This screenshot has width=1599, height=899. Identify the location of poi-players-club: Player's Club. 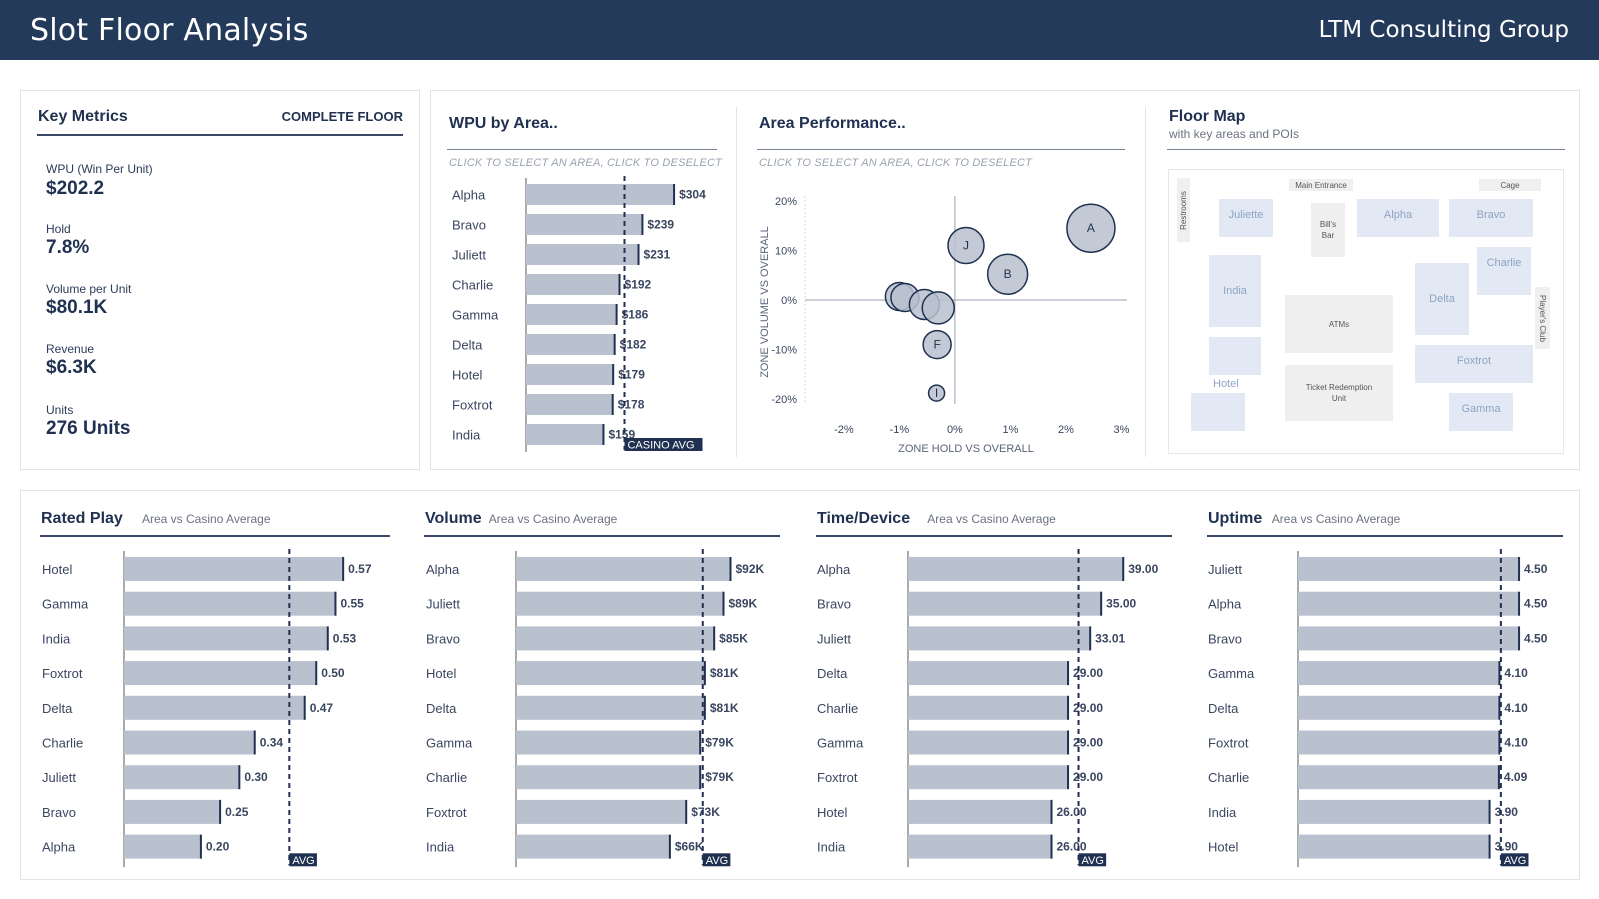
(1542, 318).